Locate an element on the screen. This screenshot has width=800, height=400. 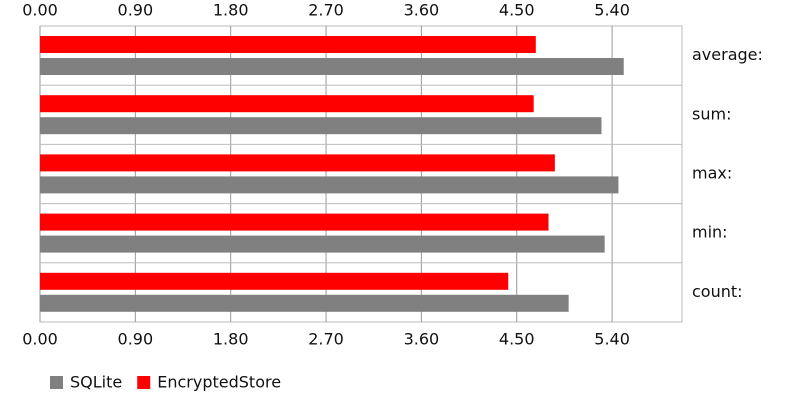
category-label: min: is located at coordinates (710, 232).